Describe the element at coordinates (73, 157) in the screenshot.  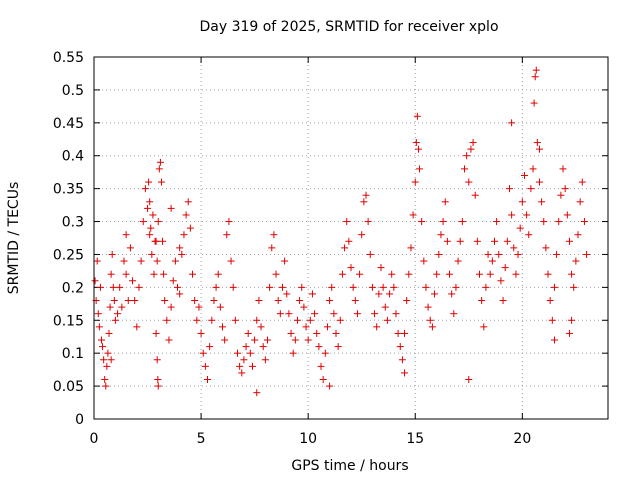
I see `y-tick-label: 0.4` at that location.